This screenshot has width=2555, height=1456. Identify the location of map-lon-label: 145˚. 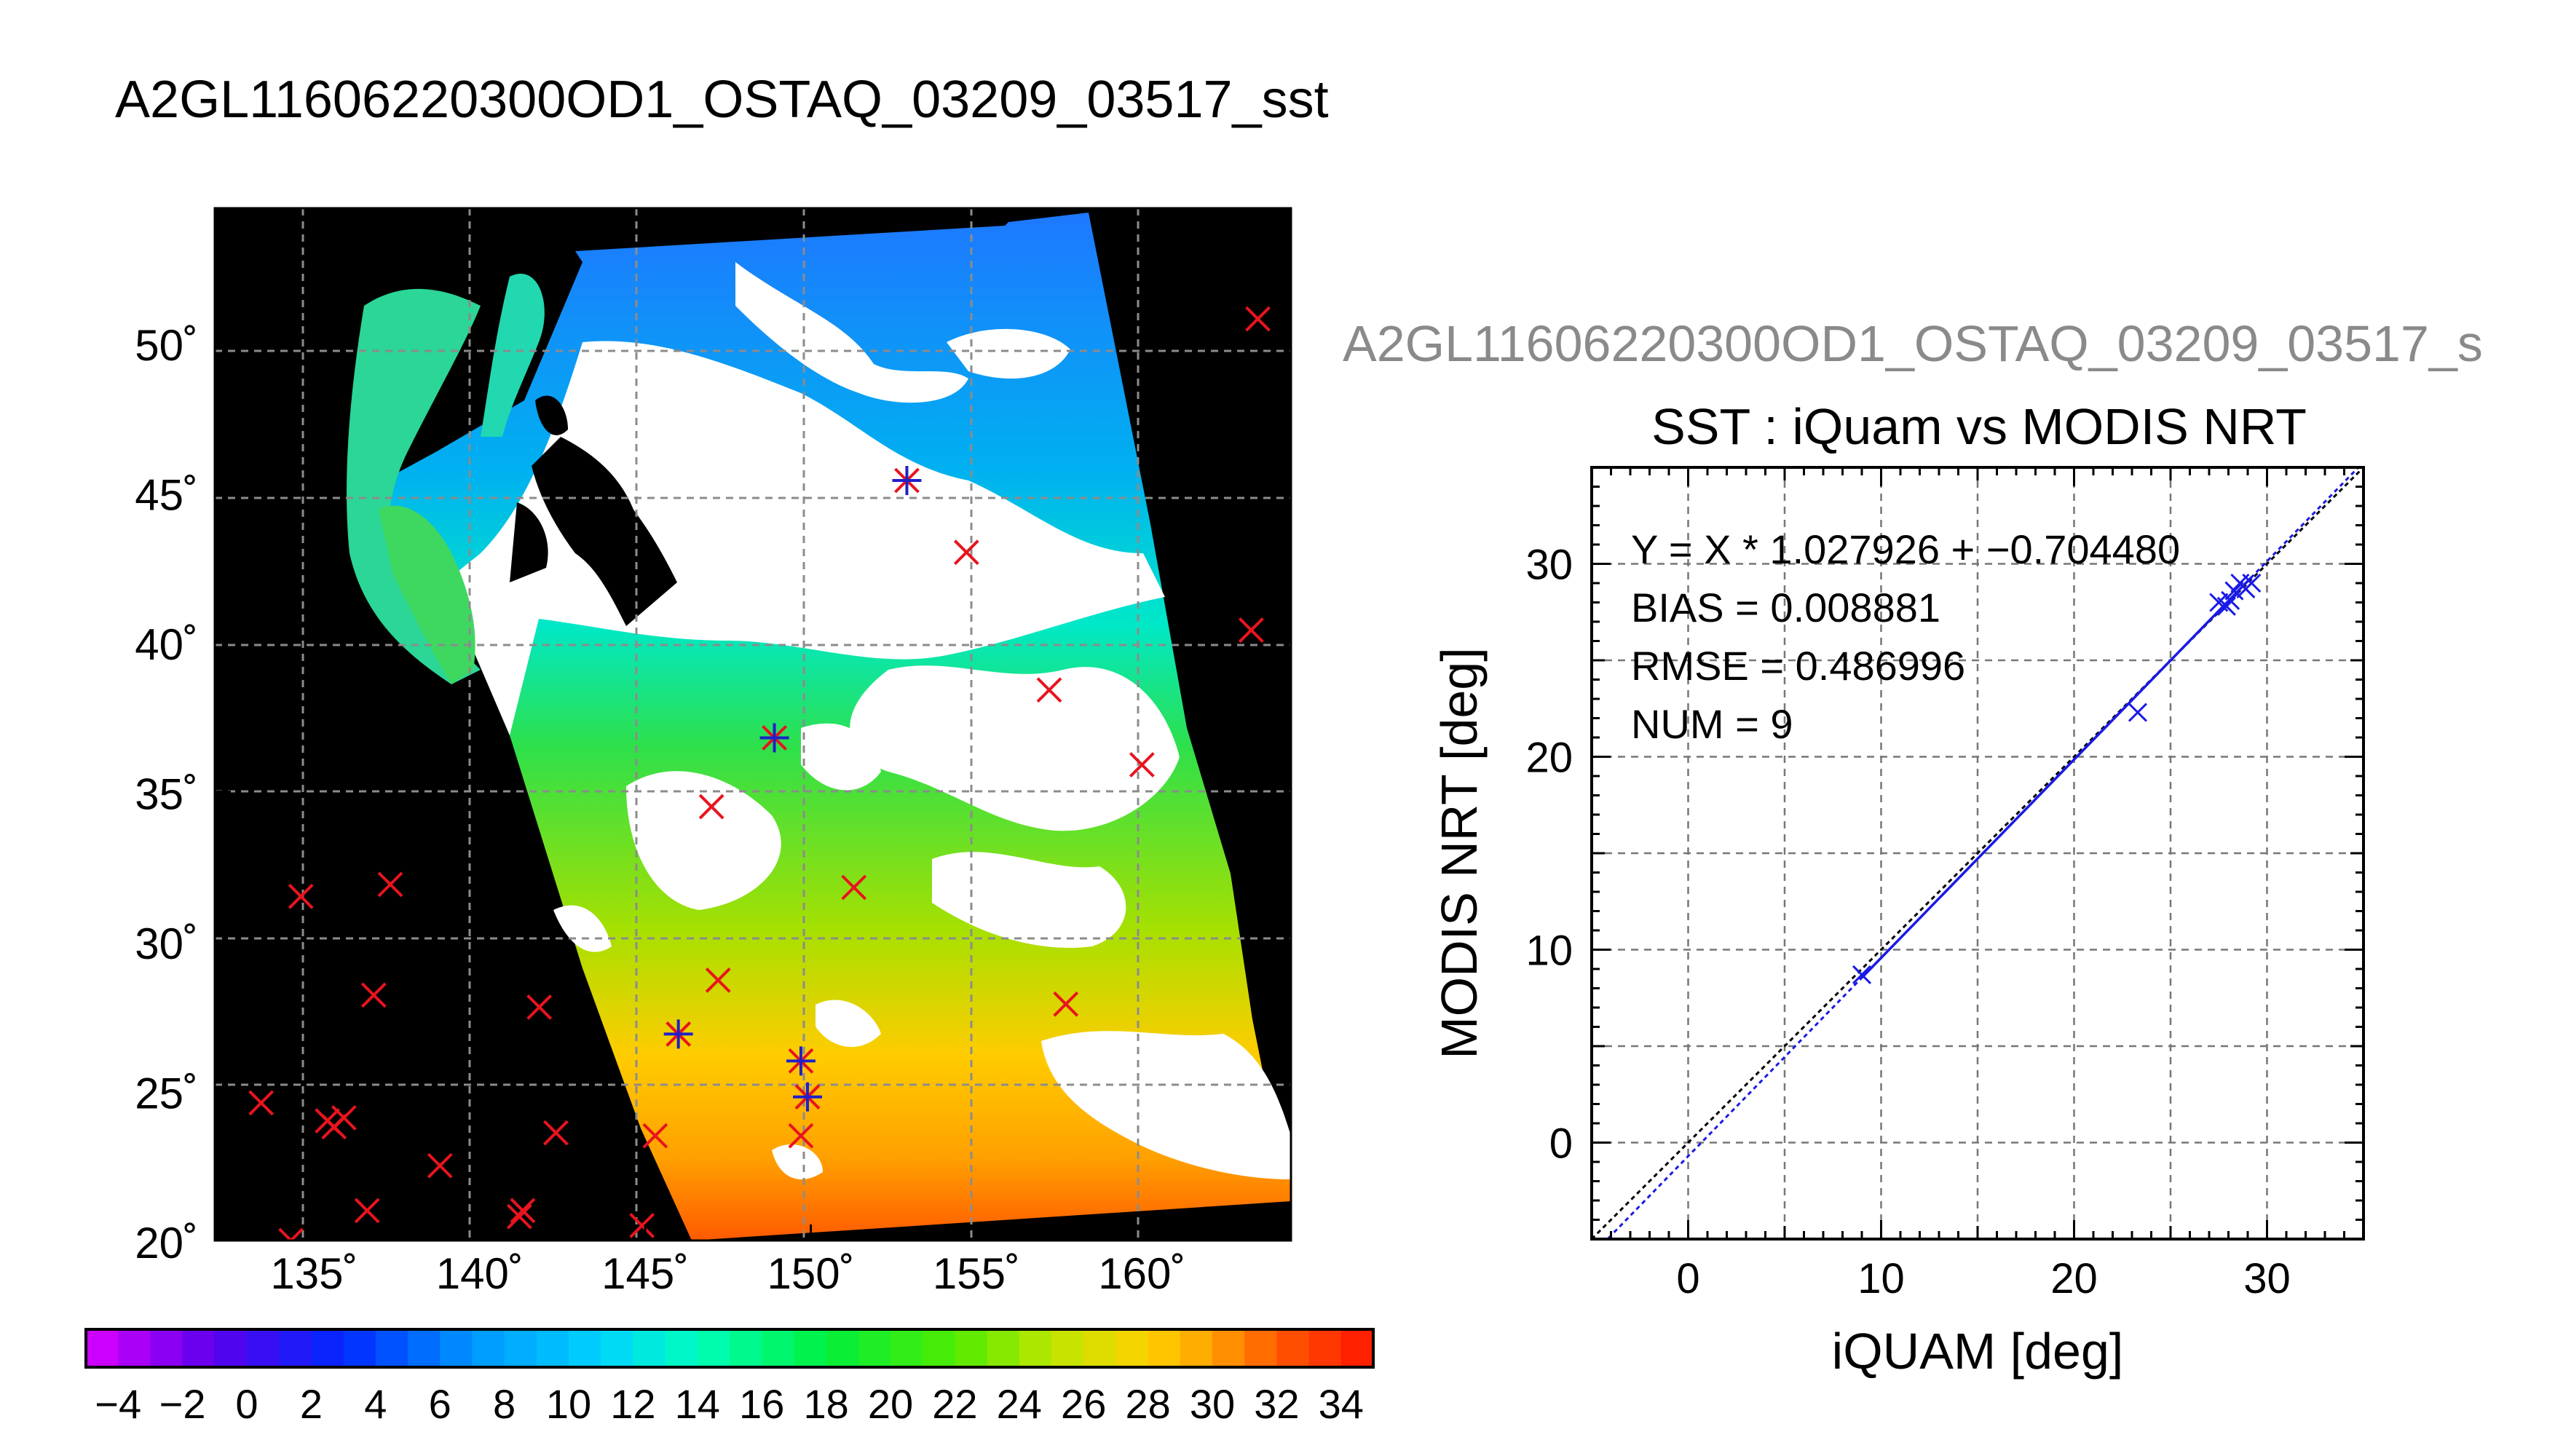
(645, 1273).